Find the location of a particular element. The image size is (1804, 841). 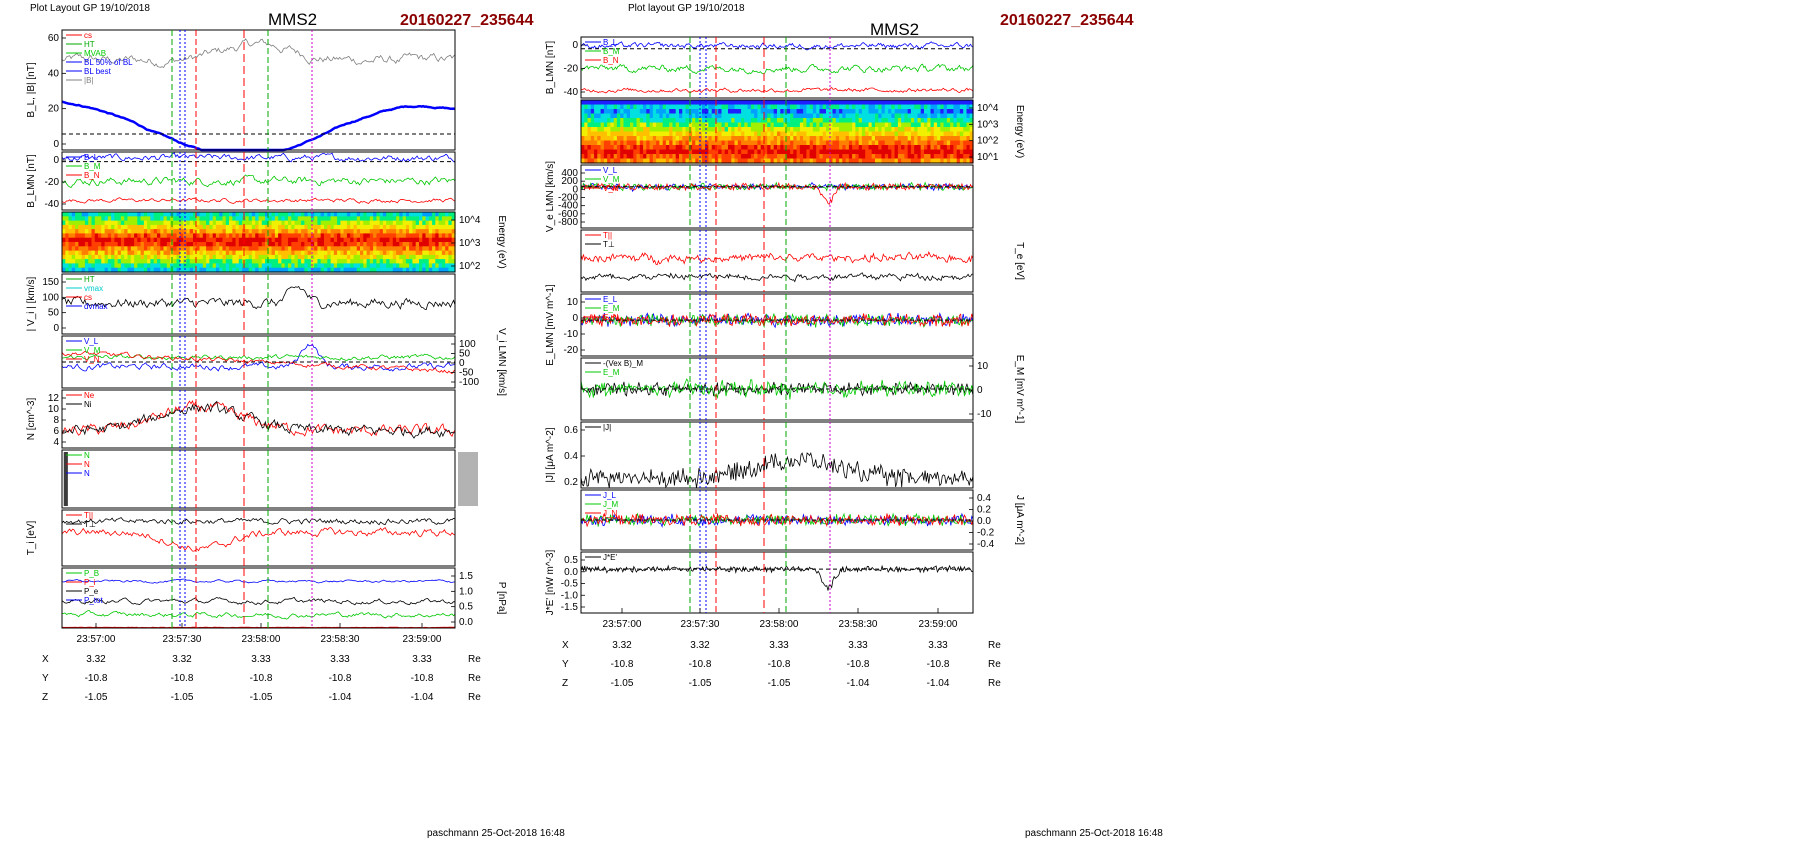

legend-label: B_L is located at coordinates (91, 157).